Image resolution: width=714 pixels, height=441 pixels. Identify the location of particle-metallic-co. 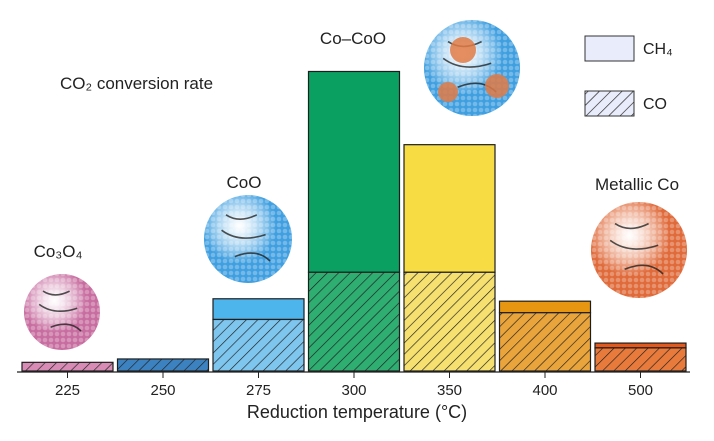
(639, 250).